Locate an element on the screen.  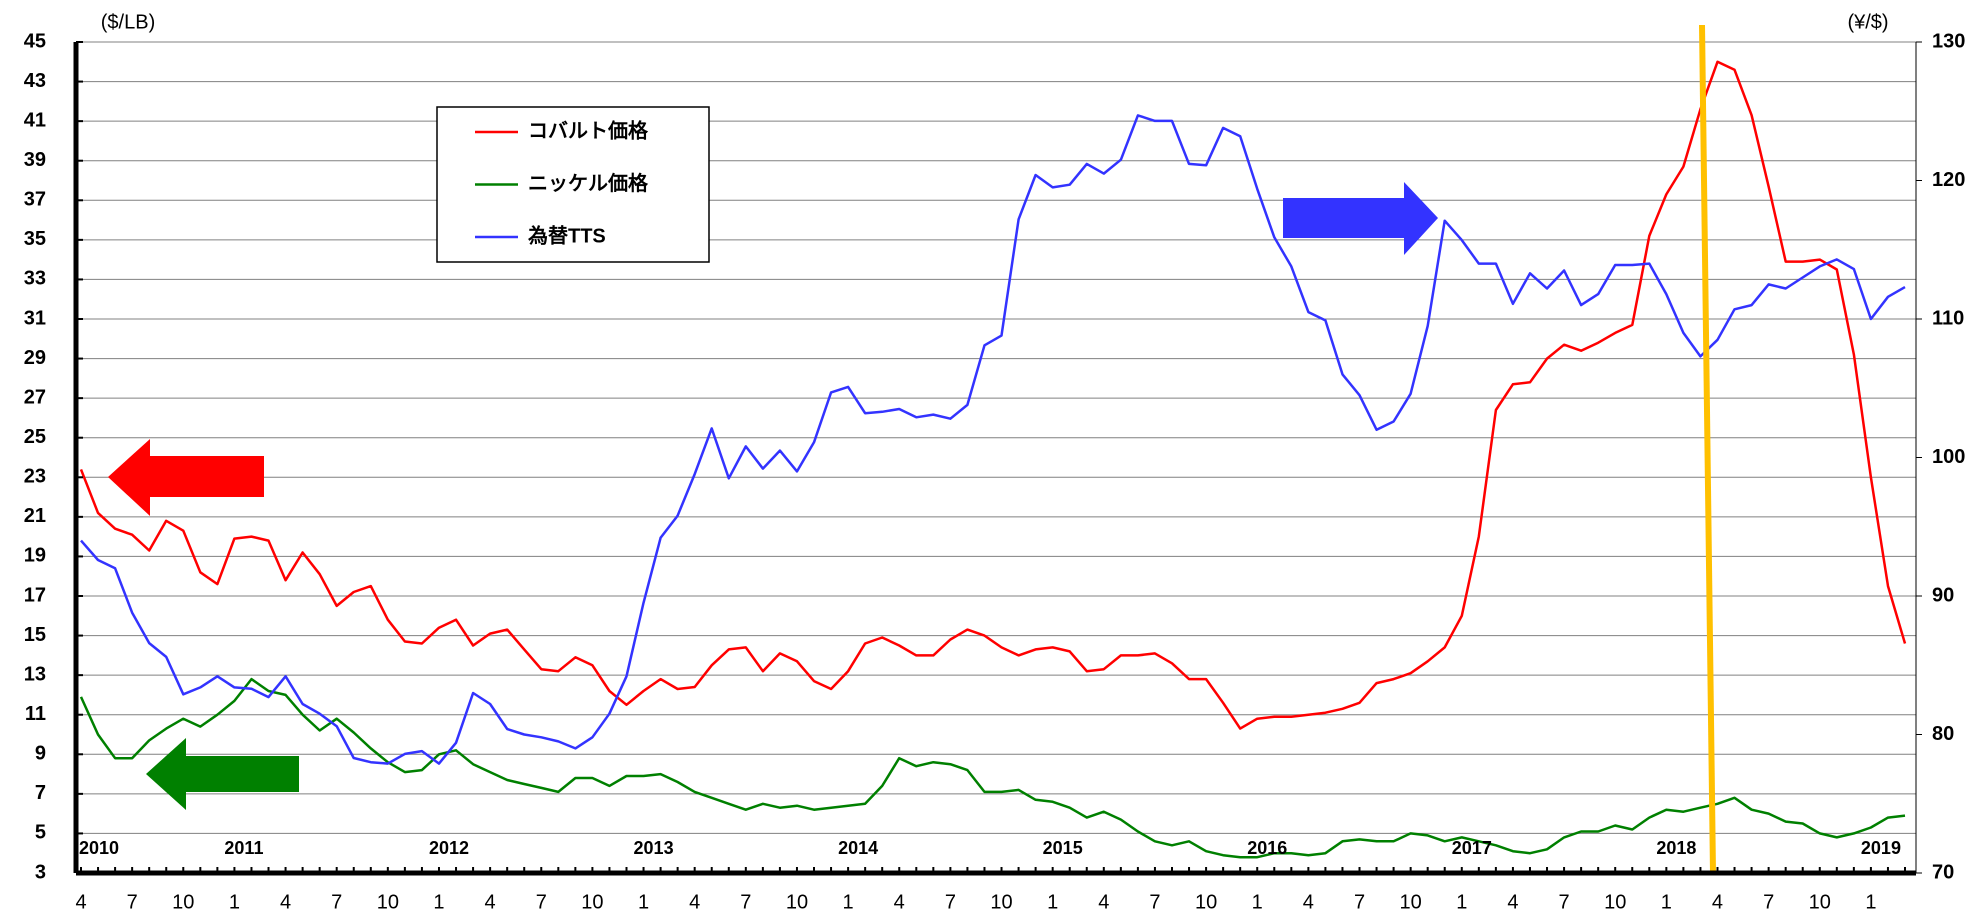
y-tick-label: 5 is located at coordinates (40, 833).